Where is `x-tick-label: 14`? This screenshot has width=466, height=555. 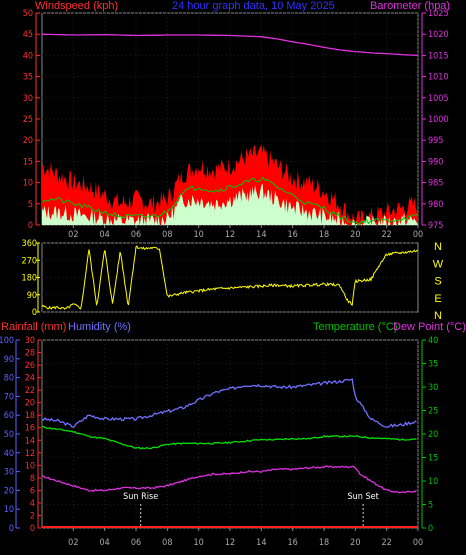
x-tick-label: 14 is located at coordinates (261, 543).